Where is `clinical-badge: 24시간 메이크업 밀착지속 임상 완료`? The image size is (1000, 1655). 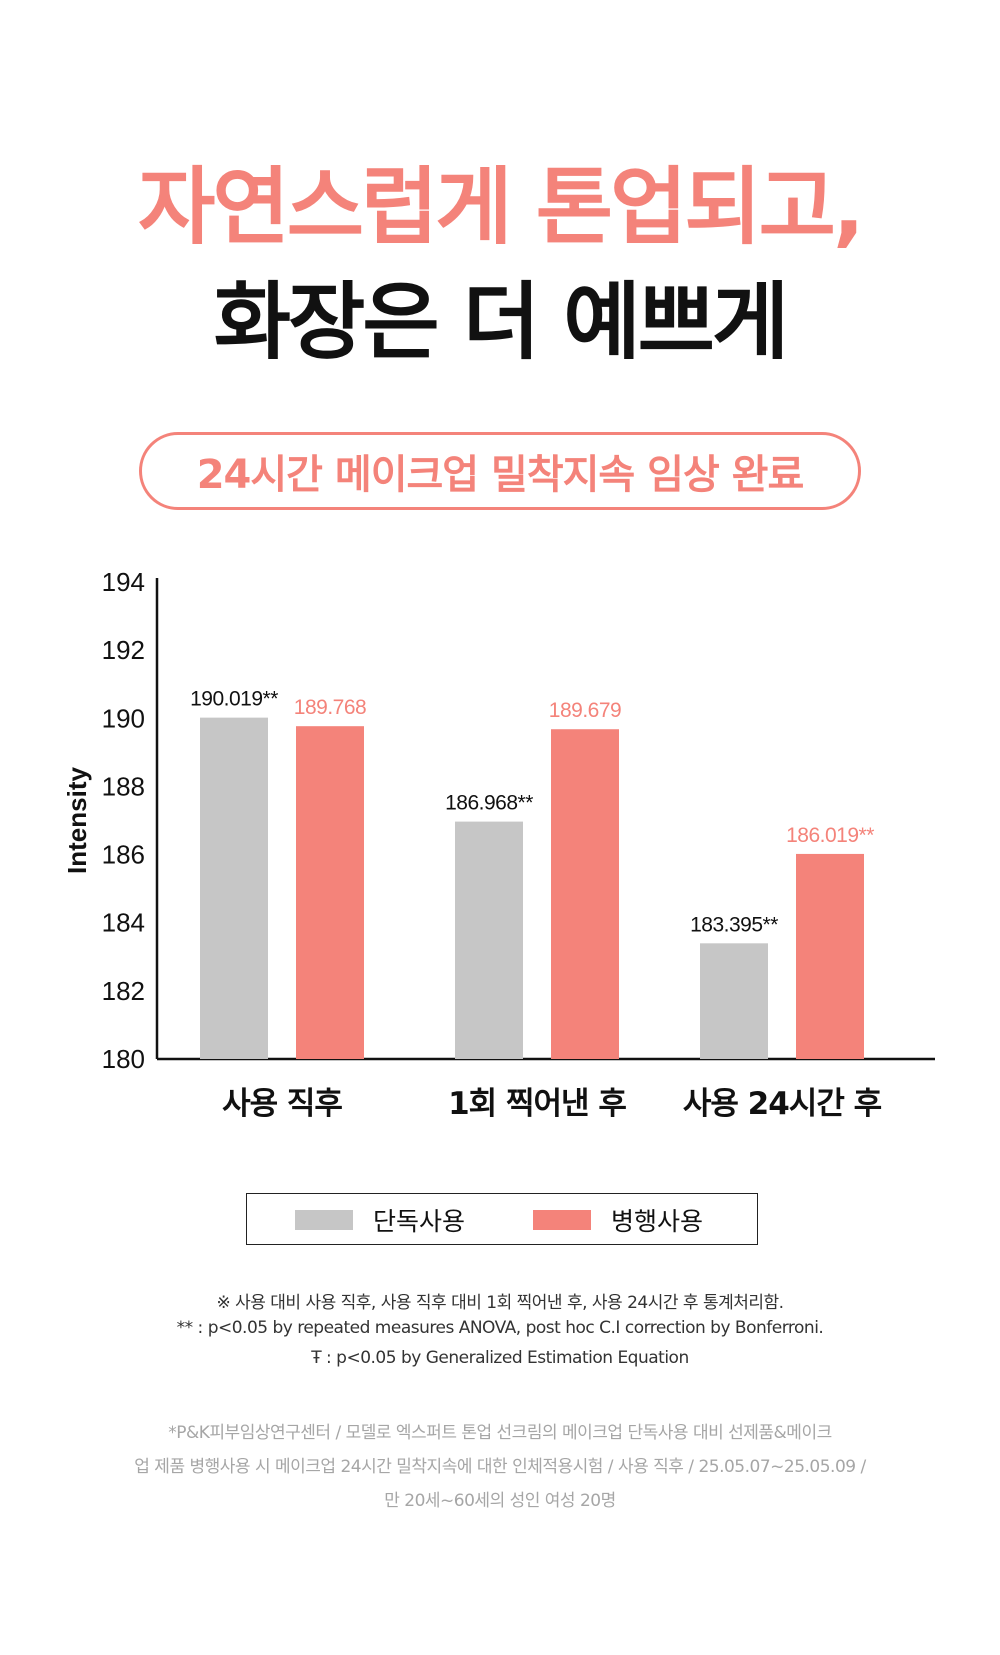 clinical-badge: 24시간 메이크업 밀착지속 임상 완료 is located at coordinates (500, 471).